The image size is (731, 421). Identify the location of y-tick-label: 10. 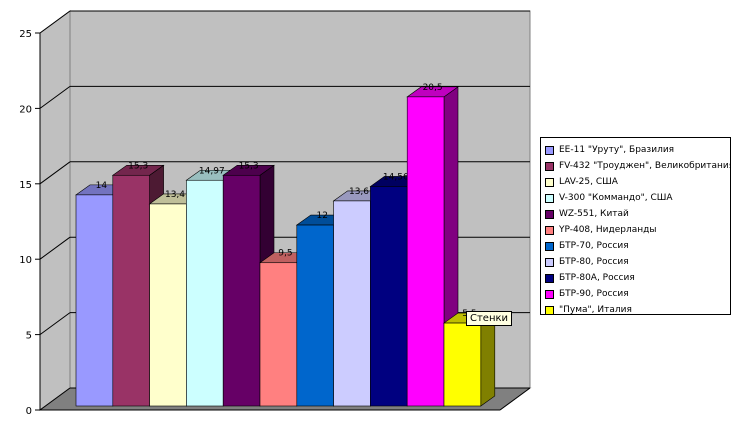
(25, 260).